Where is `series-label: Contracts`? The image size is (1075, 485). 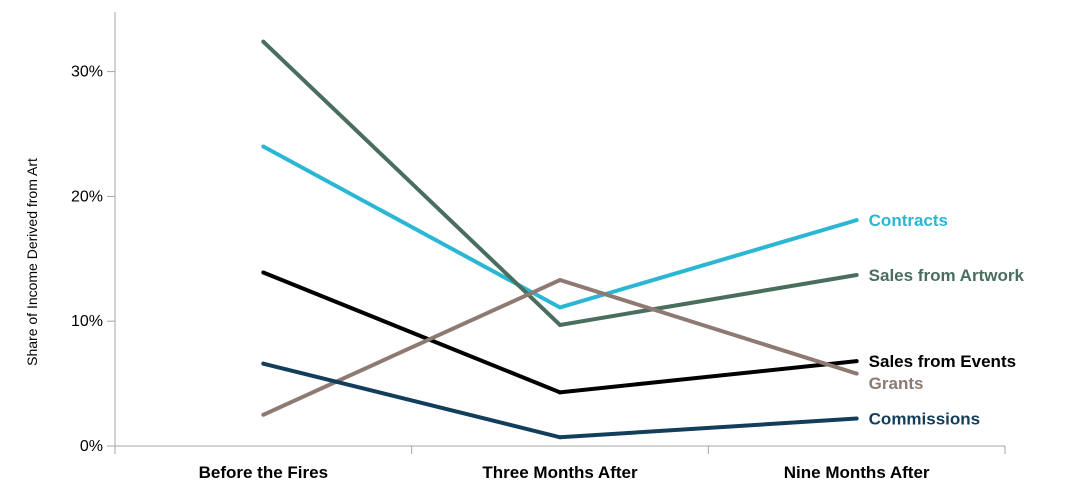 series-label: Contracts is located at coordinates (908, 220).